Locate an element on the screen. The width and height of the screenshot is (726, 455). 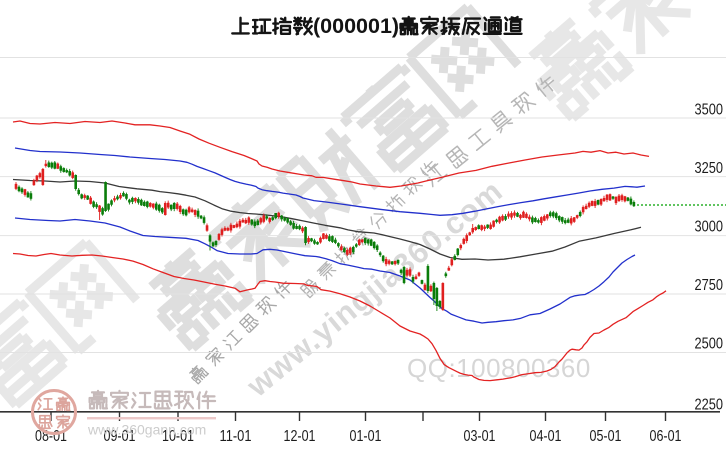
svg-text: 12-01 is located at coordinates (300, 436).